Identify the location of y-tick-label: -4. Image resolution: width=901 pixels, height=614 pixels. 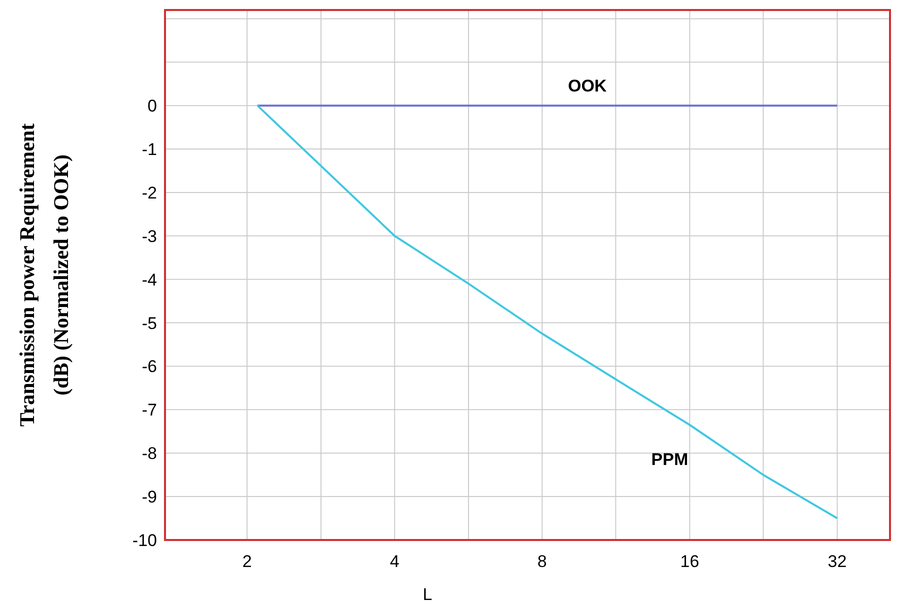
(149, 280).